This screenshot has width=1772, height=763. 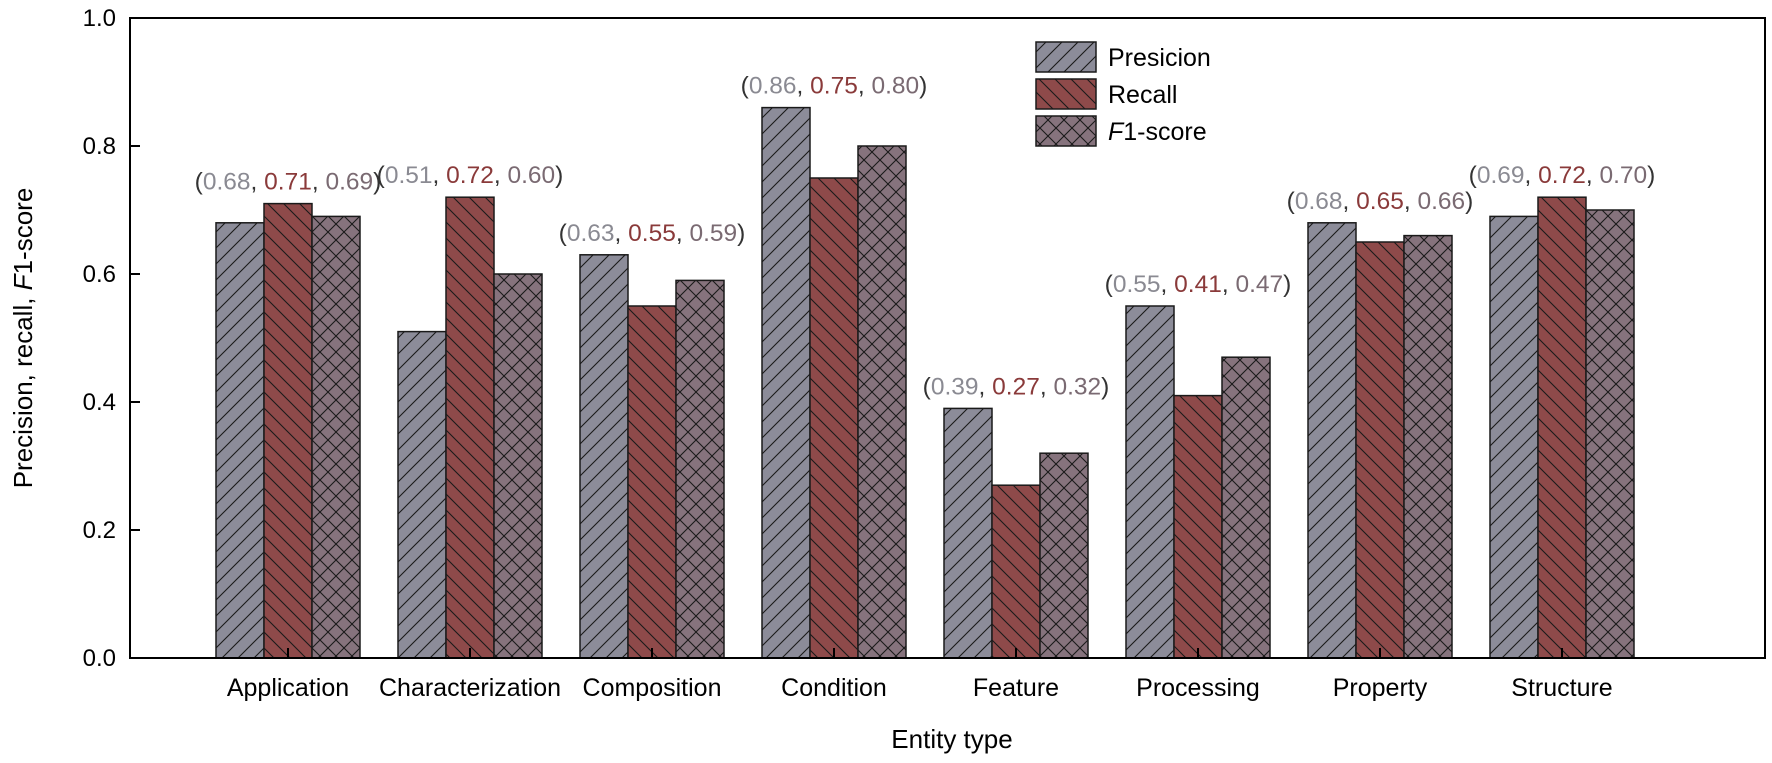 I want to click on data-label-processing: (0.55, 0.41, 0.47), so click(x=1198, y=284).